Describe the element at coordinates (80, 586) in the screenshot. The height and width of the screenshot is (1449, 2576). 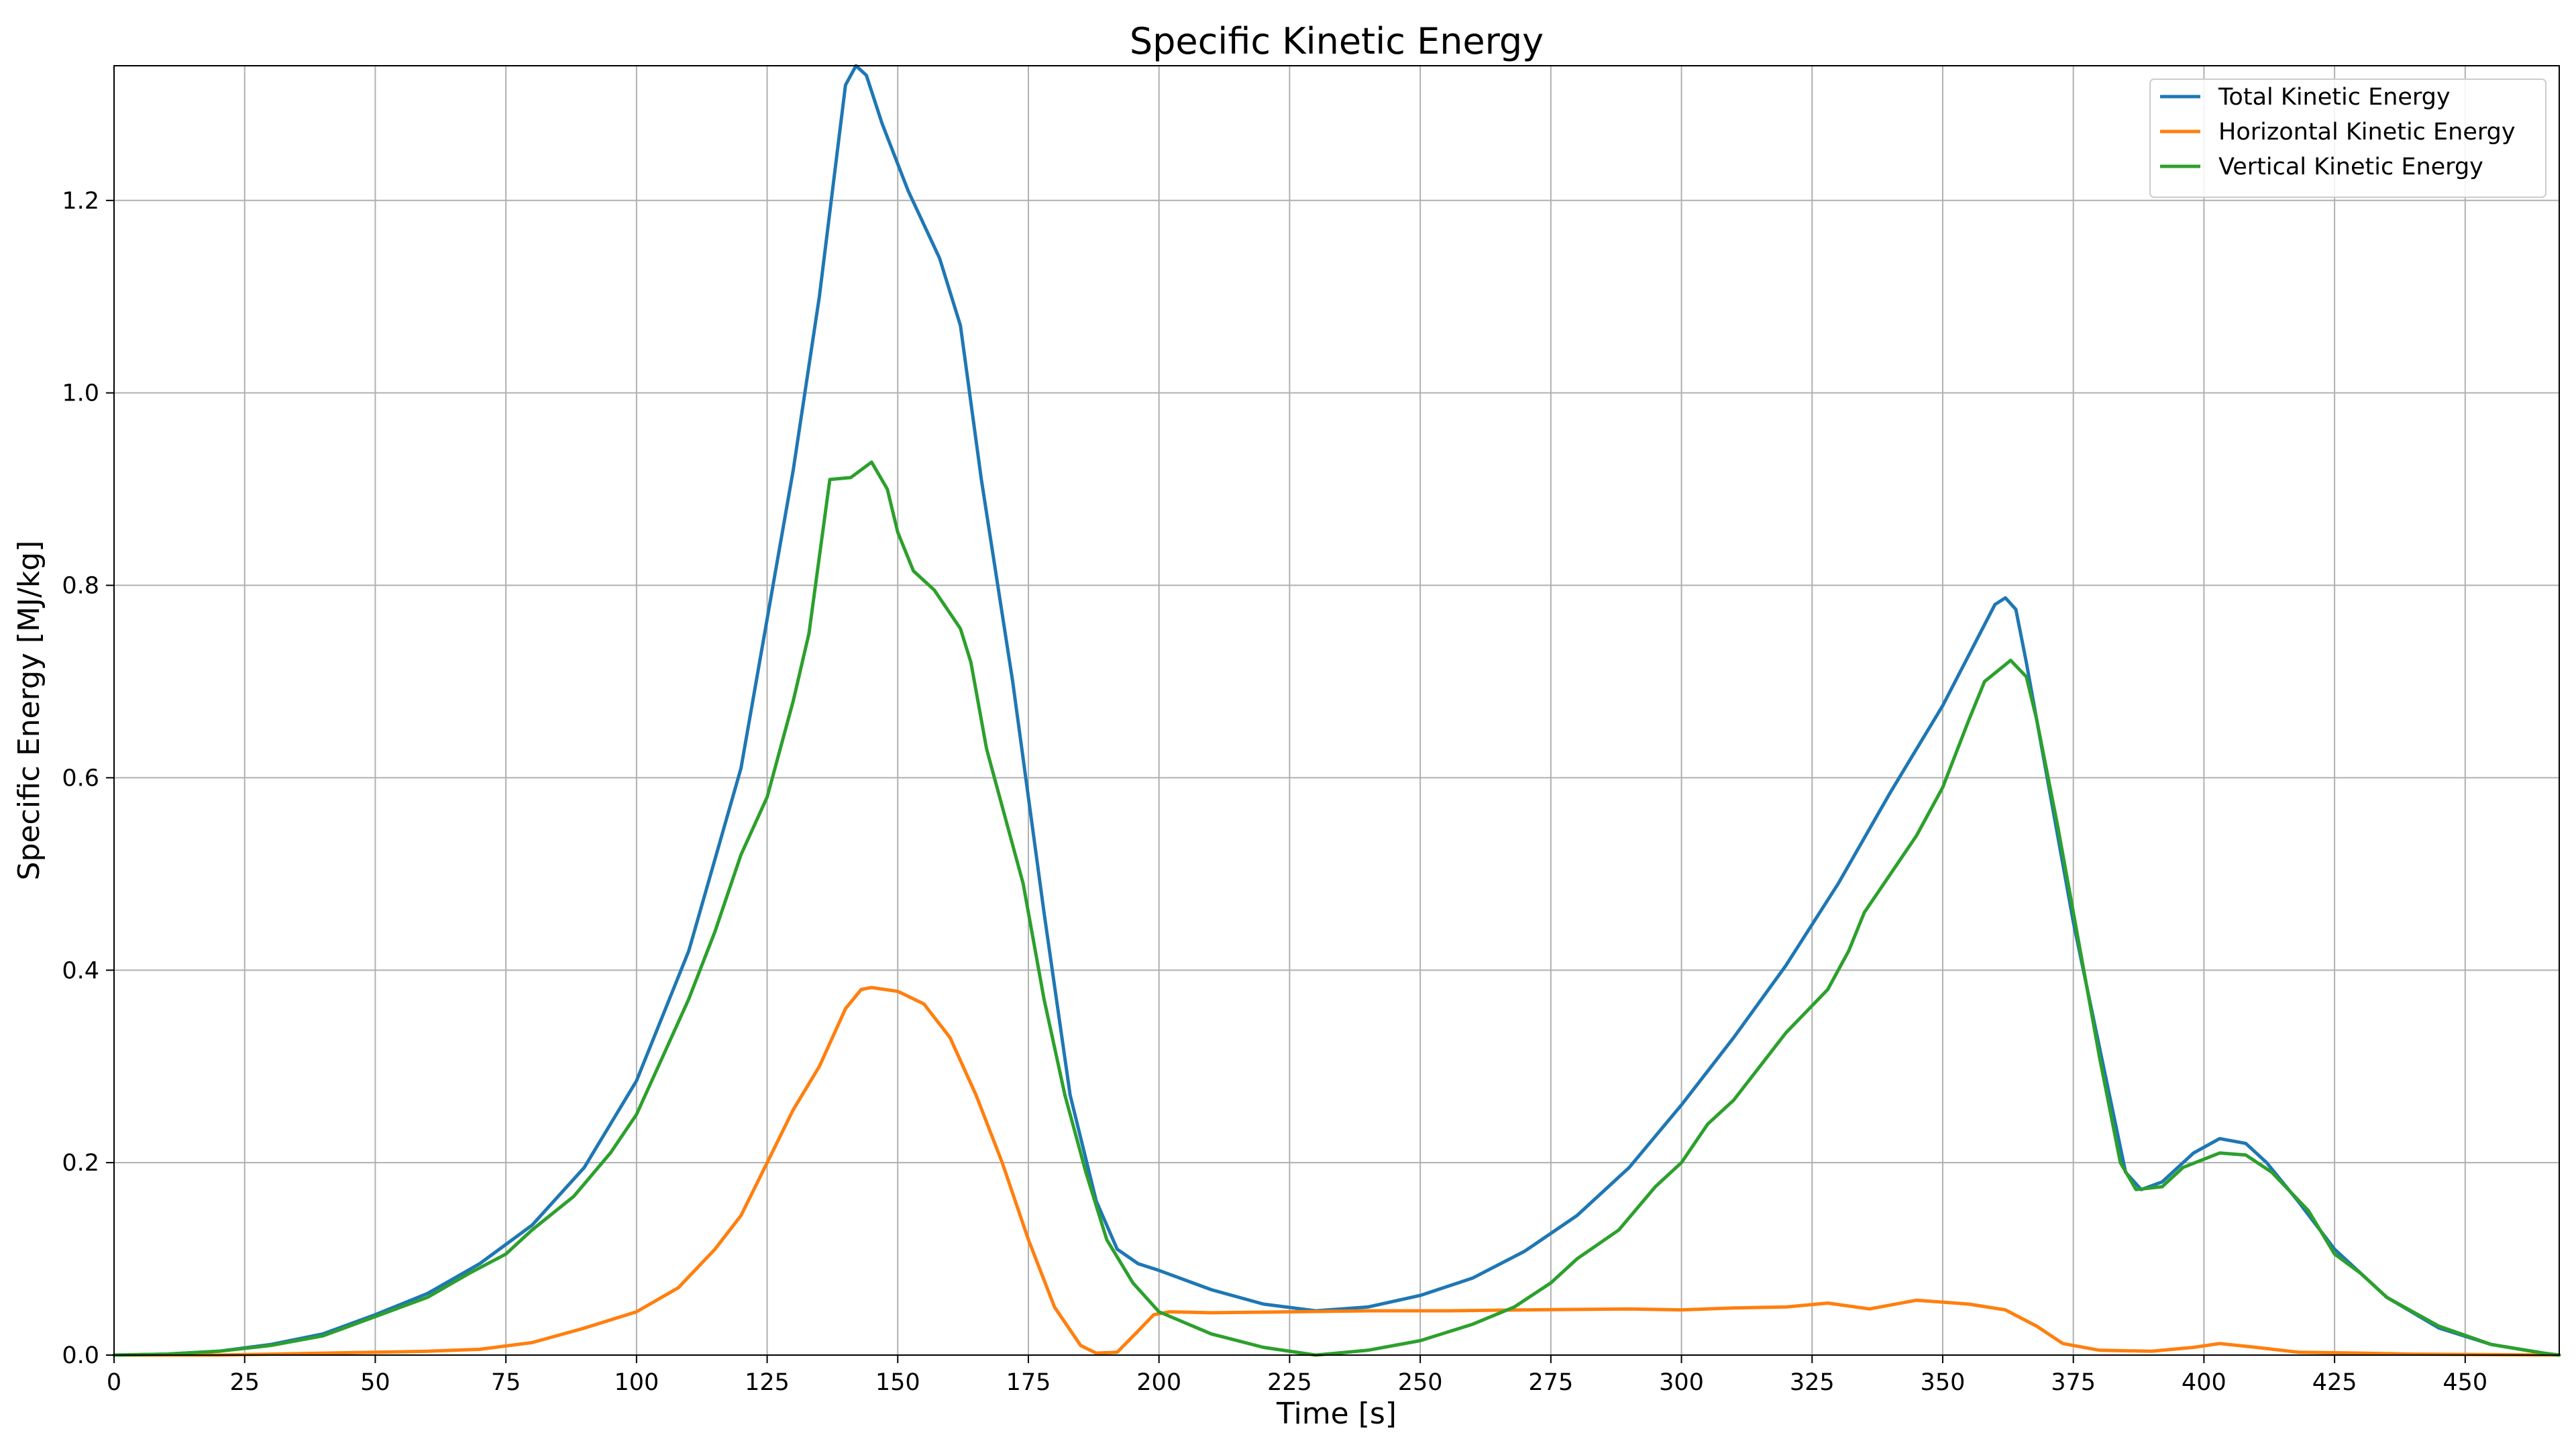
I see `y-tick-label: 0.8` at that location.